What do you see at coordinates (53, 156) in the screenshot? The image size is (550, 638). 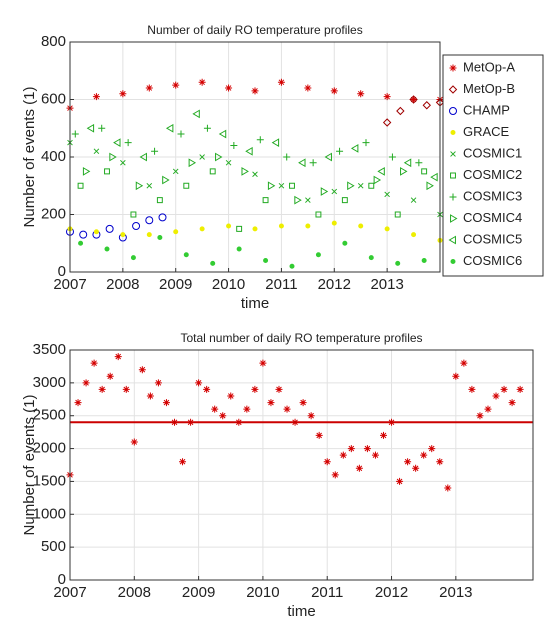 I see `y-tick-label: 400` at bounding box center [53, 156].